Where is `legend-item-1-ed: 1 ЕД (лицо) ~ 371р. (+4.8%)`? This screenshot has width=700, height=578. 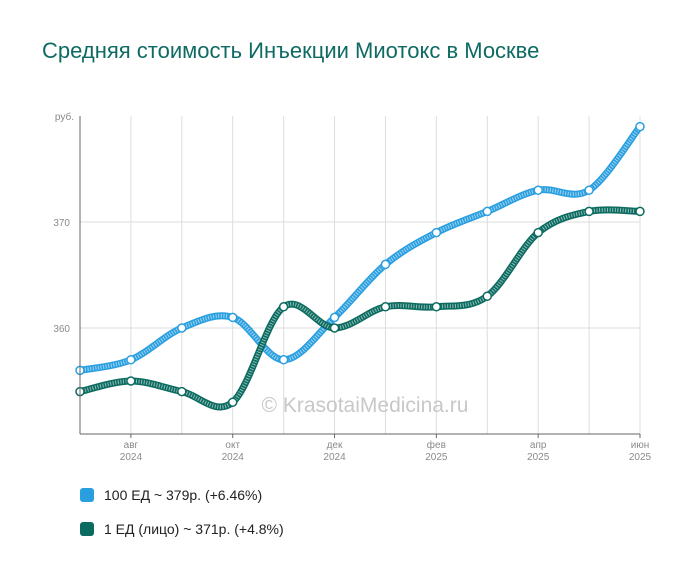 legend-item-1-ed: 1 ЕД (лицо) ~ 371р. (+4.8%) is located at coordinates (182, 529).